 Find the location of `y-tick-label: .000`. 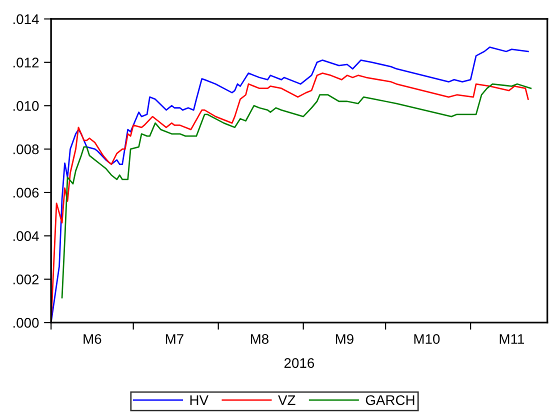

y-tick-label: .000 is located at coordinates (26, 323).